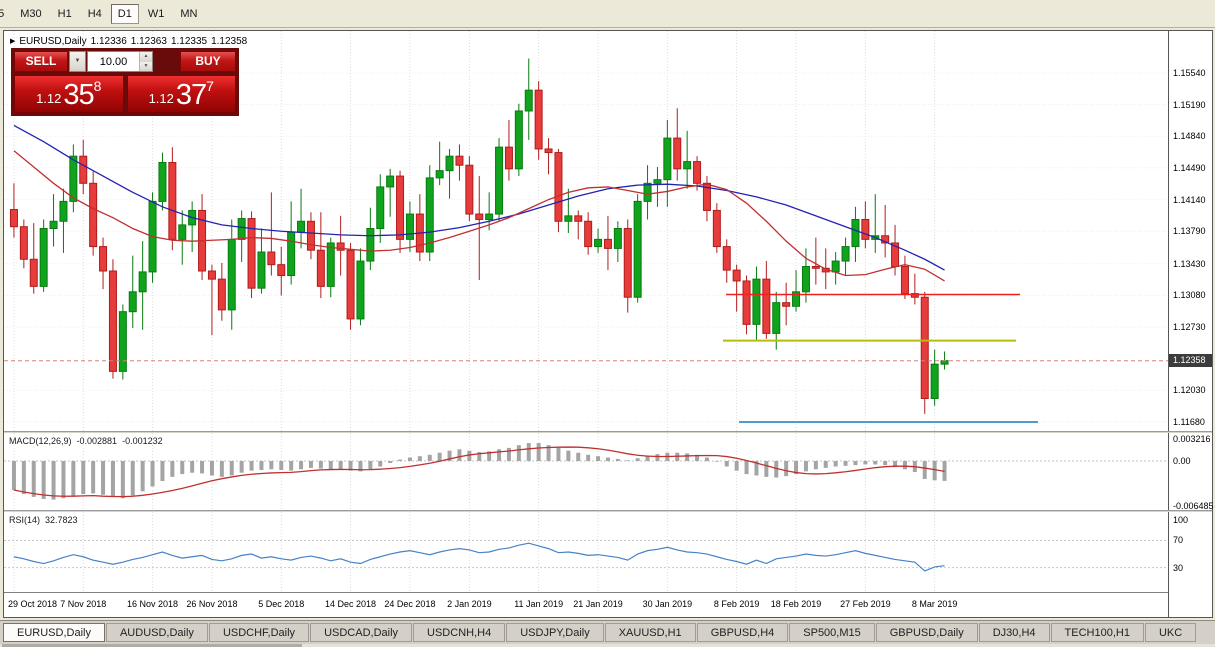  I want to click on date-label: 16 Nov 2018, so click(153, 604).